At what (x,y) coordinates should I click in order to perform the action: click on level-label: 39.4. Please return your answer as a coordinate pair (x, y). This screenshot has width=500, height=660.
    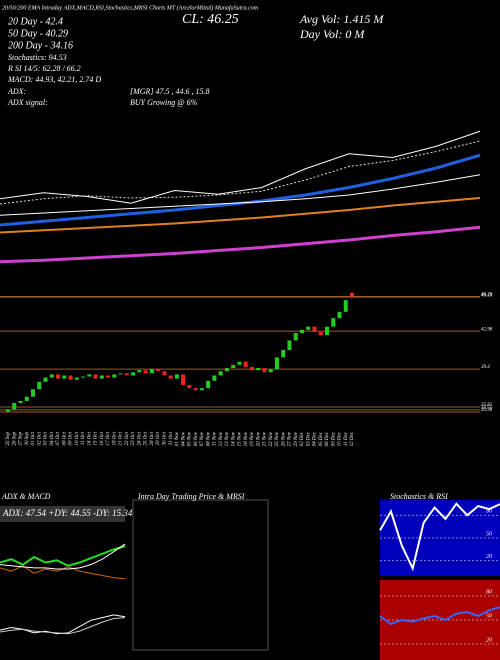
    Looking at the image, I should click on (485, 367).